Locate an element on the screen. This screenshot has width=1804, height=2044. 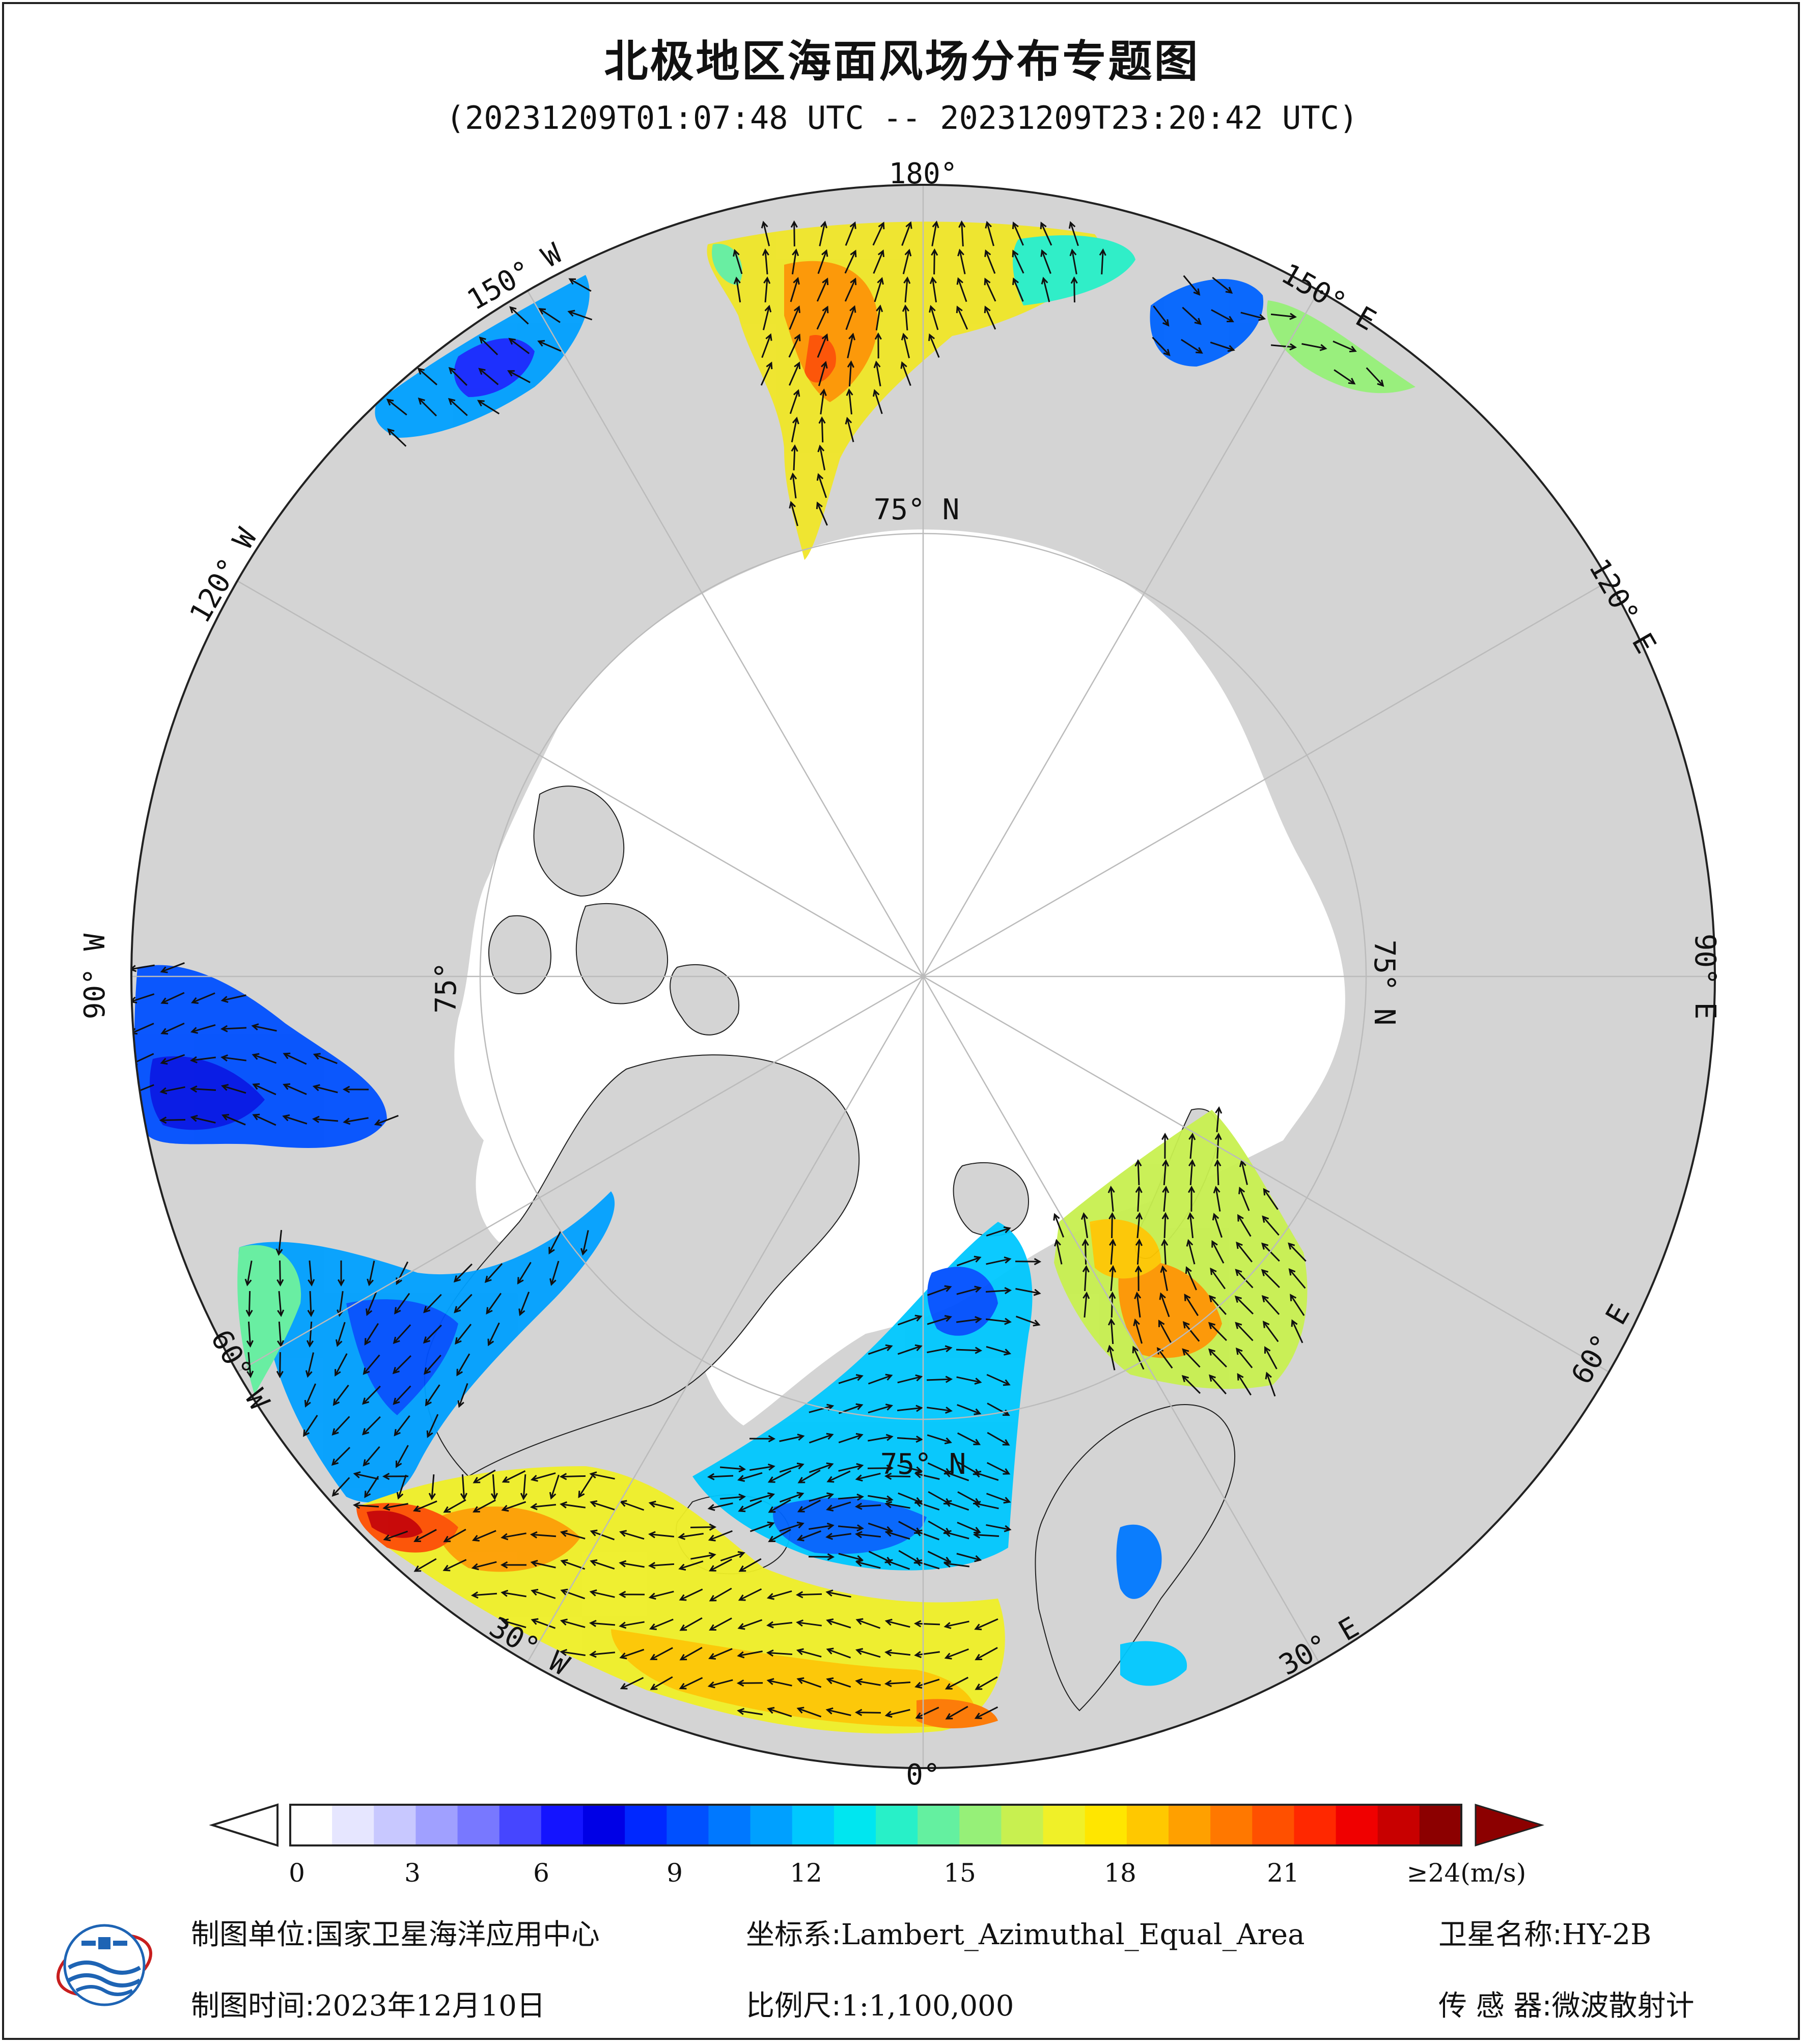
colorbar-tick-label: 9 is located at coordinates (675, 1873).